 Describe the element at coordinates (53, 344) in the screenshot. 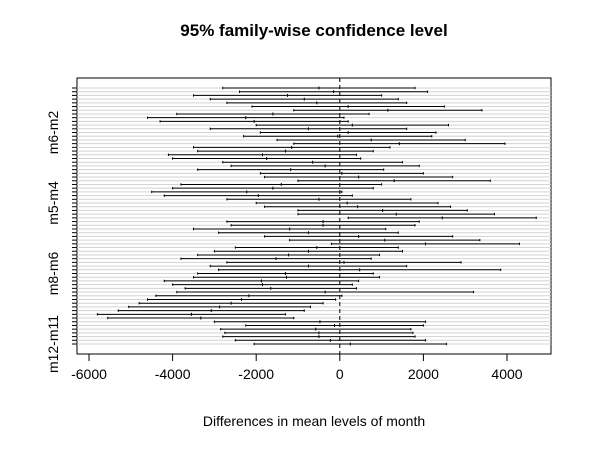

I see `y-tick-label: m12-m11` at that location.